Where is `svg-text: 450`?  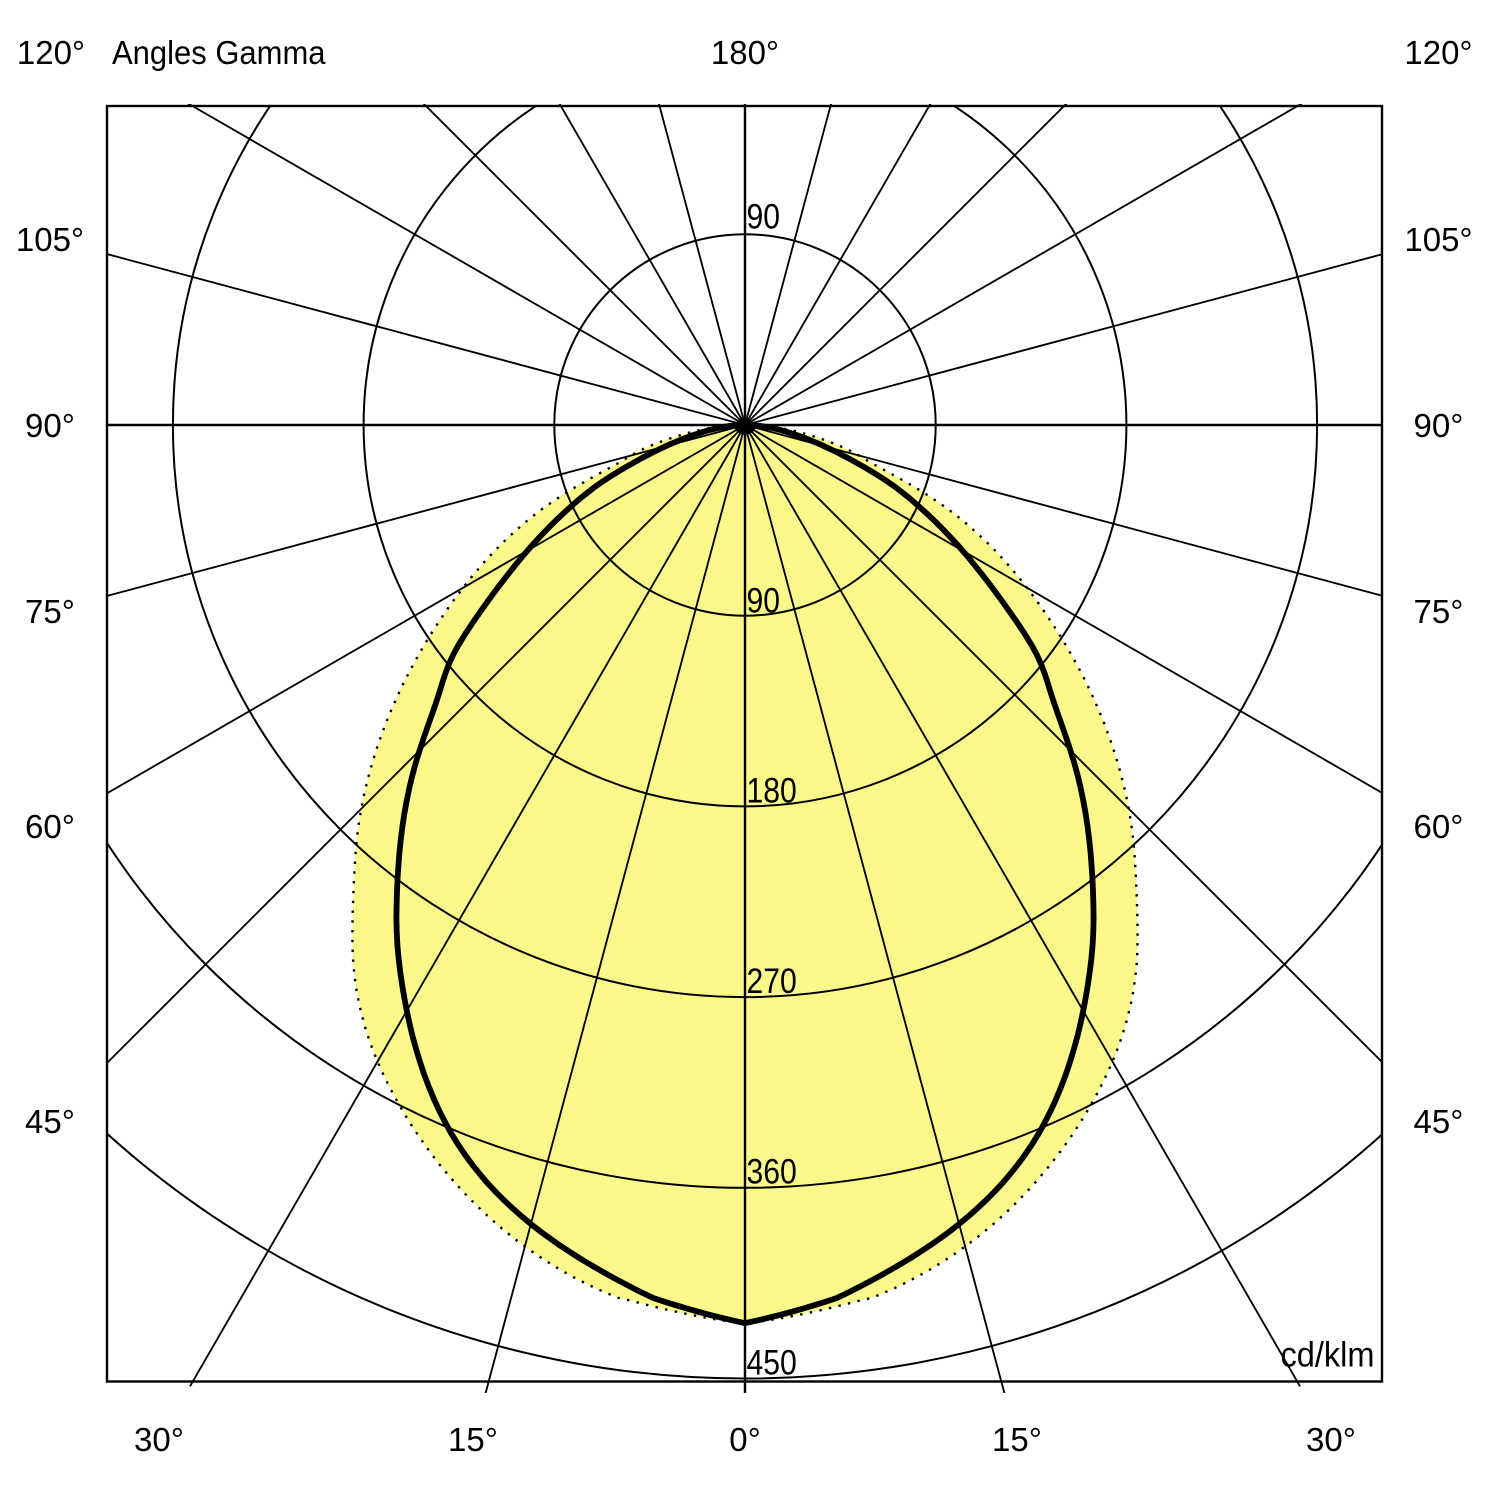
svg-text: 450 is located at coordinates (772, 1363).